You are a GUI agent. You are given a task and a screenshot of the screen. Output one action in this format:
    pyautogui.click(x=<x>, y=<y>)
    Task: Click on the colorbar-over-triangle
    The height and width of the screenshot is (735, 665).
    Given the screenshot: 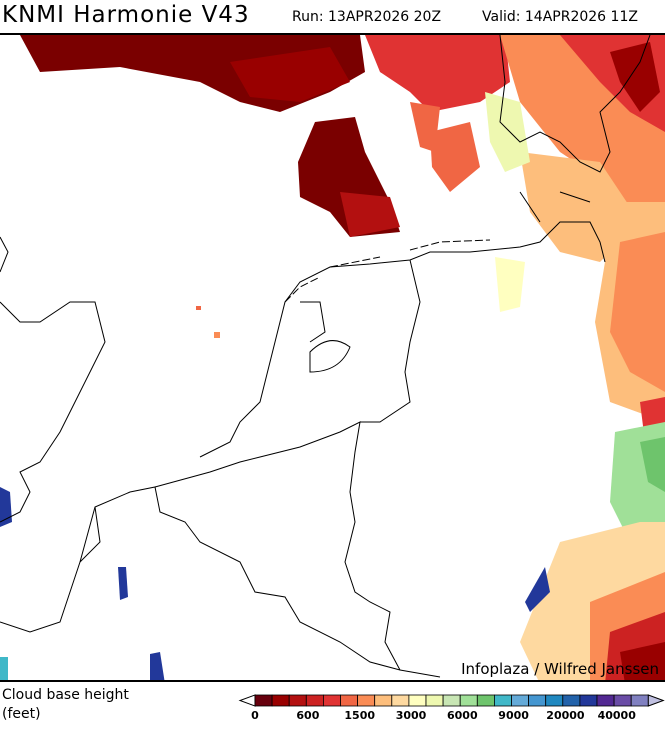 What is the action you would take?
    pyautogui.click(x=656, y=700)
    